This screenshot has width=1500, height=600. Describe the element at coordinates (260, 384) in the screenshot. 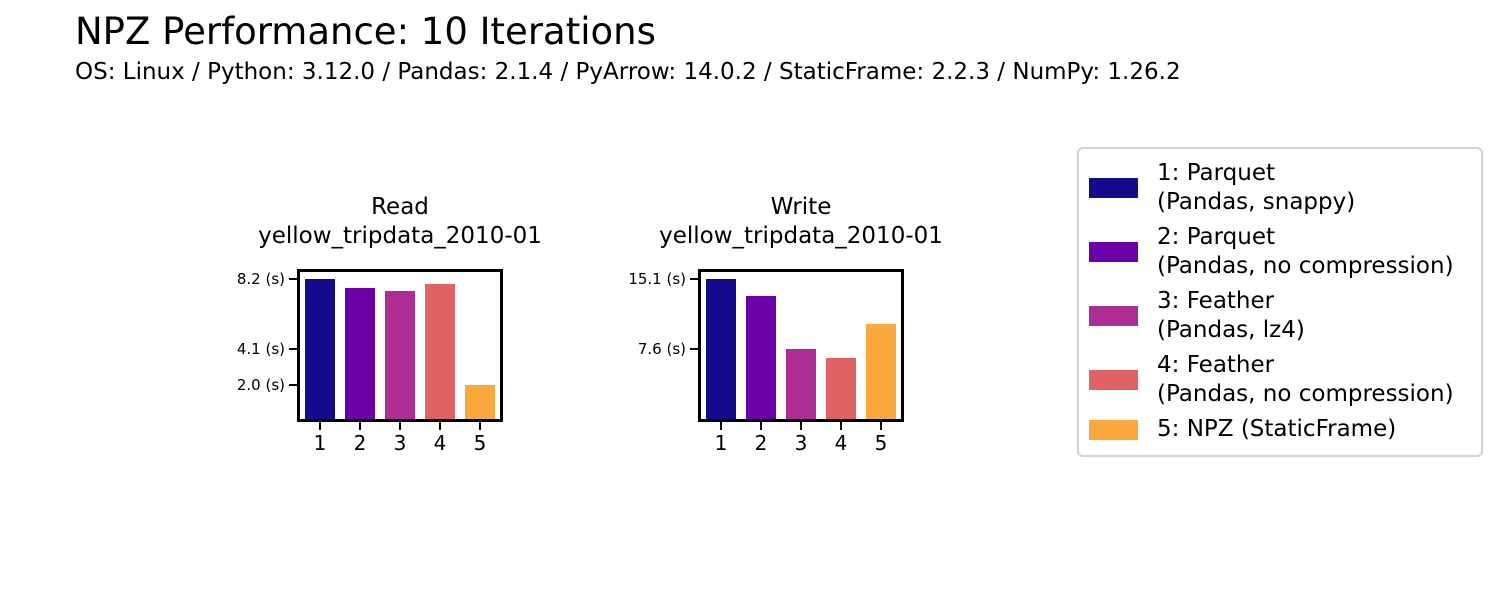

I see `y-tick-label: 2.0 (s)` at that location.